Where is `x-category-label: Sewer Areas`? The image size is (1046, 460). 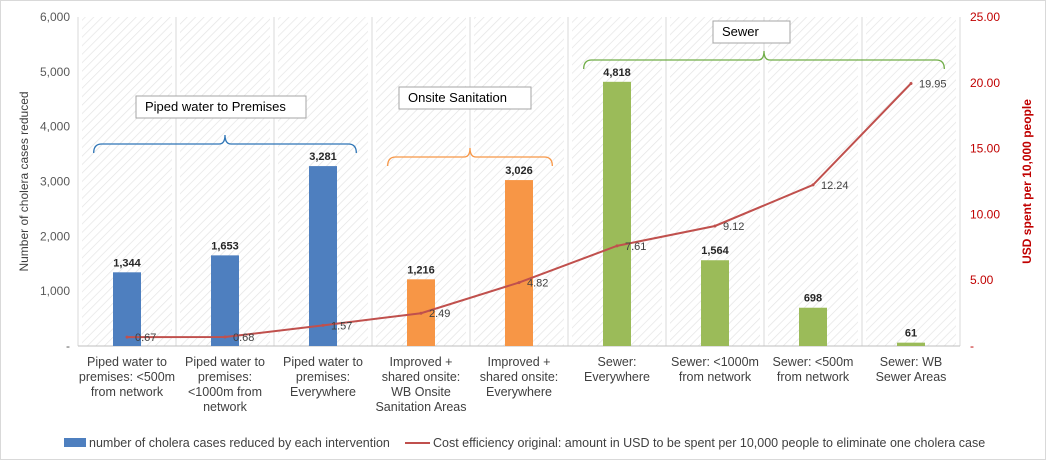
x-category-label: Sewer Areas is located at coordinates (911, 377).